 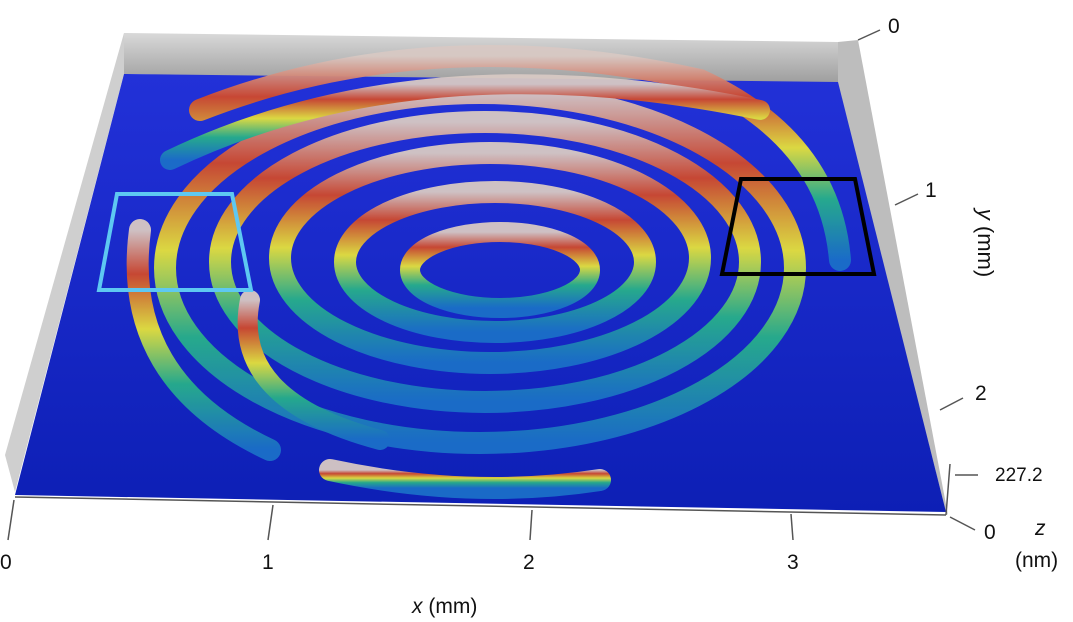 I want to click on y-axis-var: y, so click(x=985, y=214).